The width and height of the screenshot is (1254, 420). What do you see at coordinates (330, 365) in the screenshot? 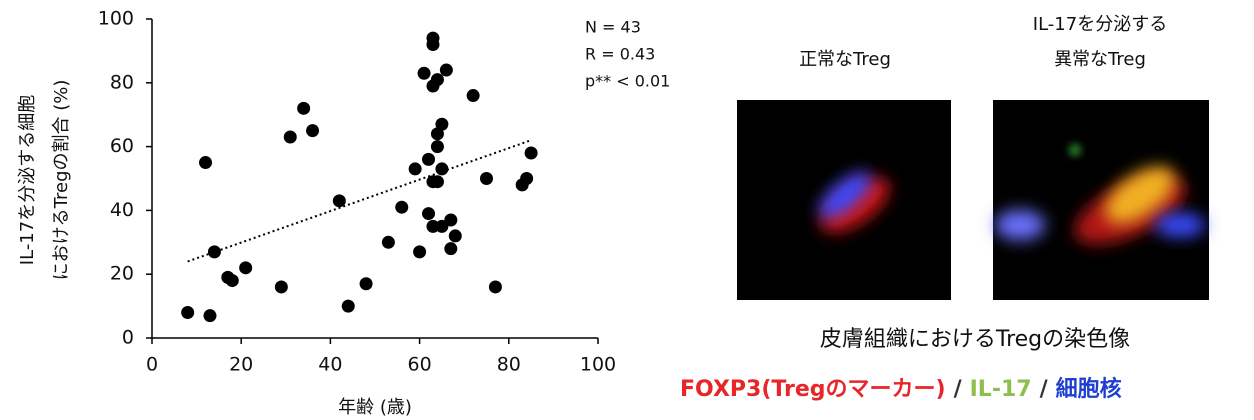
I see `x-tick-label: 40` at bounding box center [330, 365].